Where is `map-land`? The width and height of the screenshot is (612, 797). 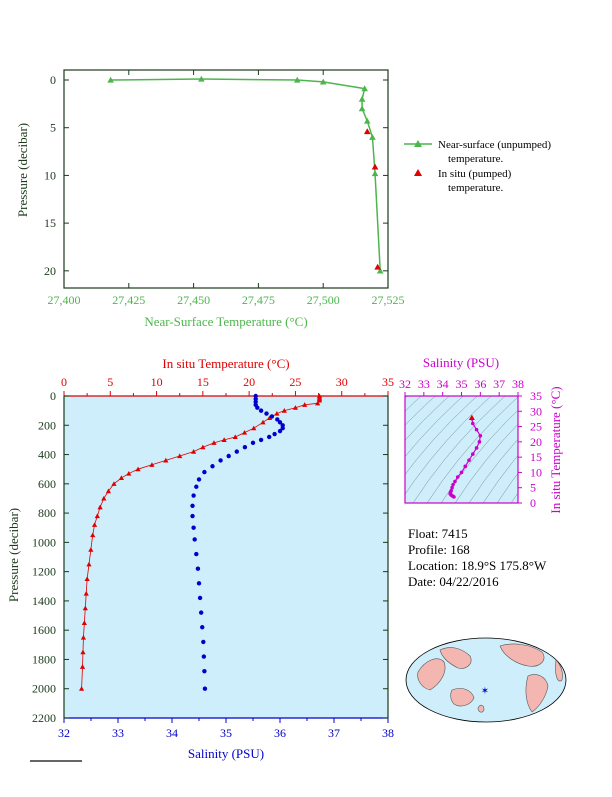
map-land is located at coordinates (490, 678).